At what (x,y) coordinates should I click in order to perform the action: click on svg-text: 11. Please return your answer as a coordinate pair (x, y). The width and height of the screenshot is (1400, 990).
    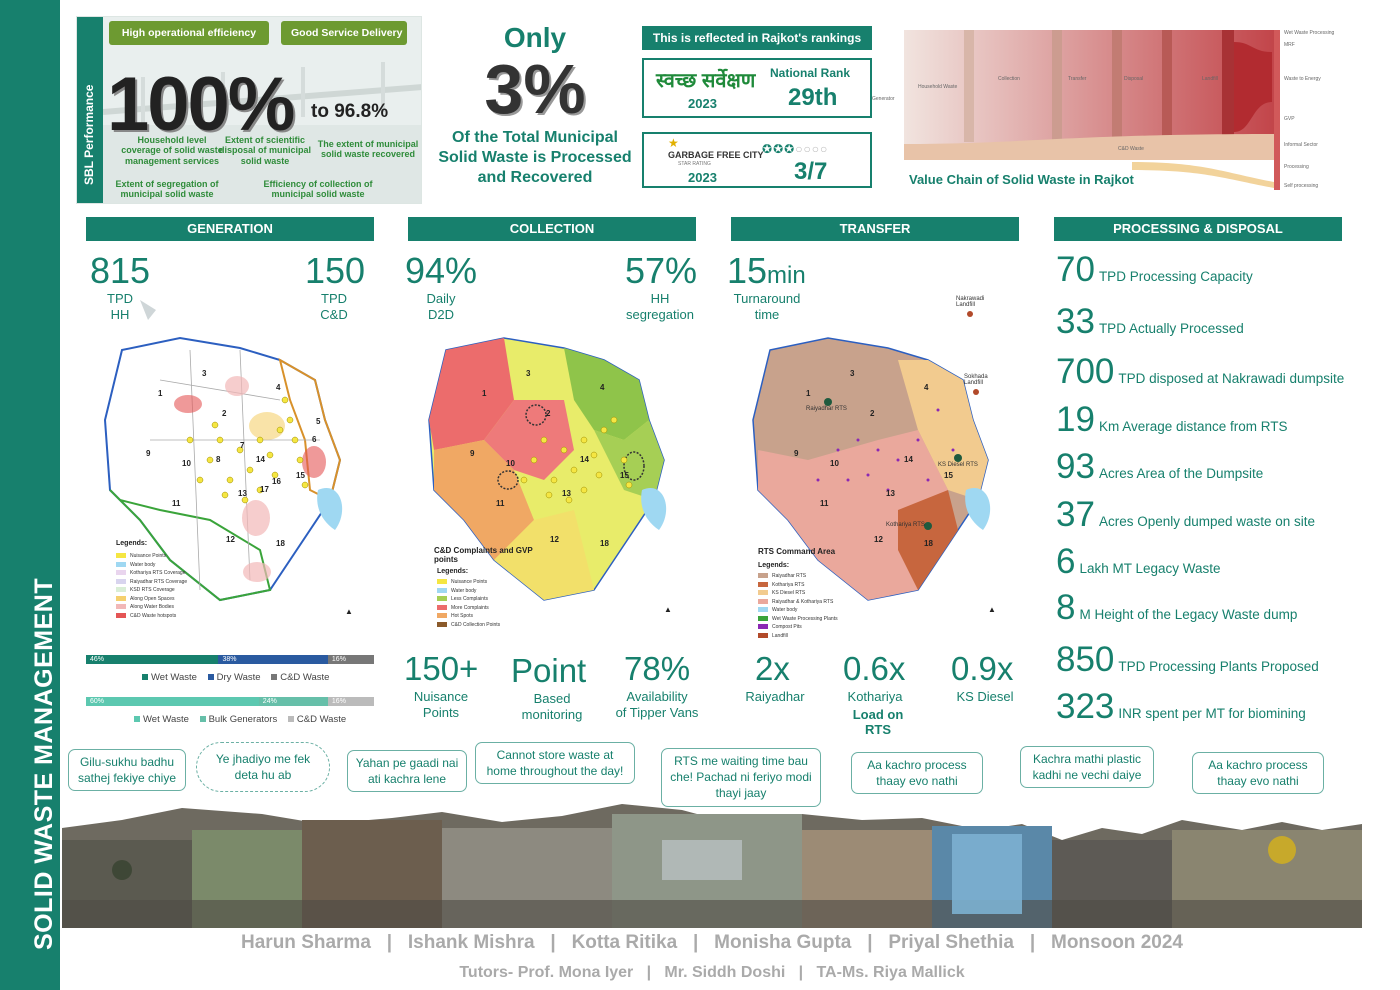
    Looking at the image, I should click on (824, 503).